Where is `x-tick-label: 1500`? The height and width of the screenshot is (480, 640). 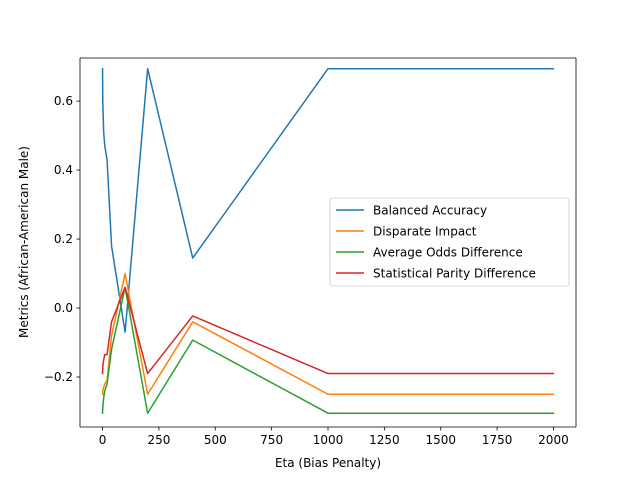
x-tick-label: 1500 is located at coordinates (440, 440).